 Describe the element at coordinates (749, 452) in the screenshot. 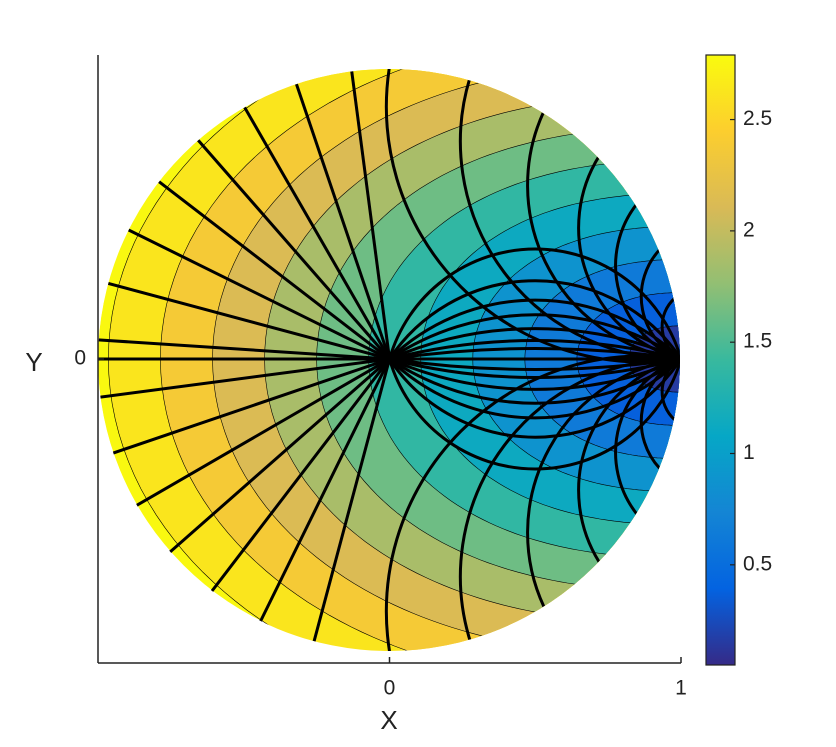

I see `colorbar-tick-label: 1` at that location.